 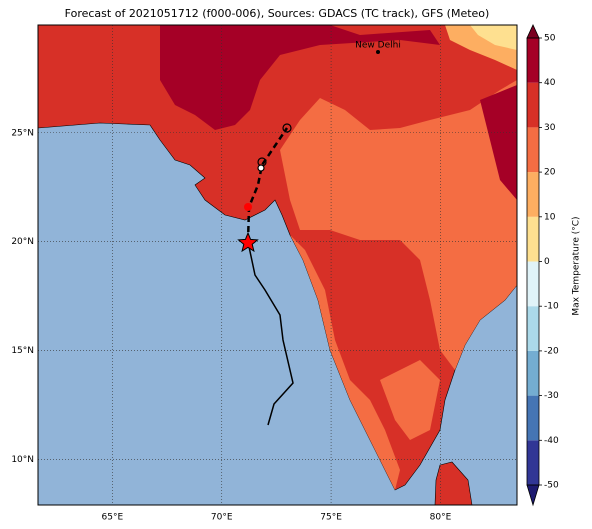 What do you see at coordinates (378, 46) in the screenshot?
I see `city-label: New Delhi` at bounding box center [378, 46].